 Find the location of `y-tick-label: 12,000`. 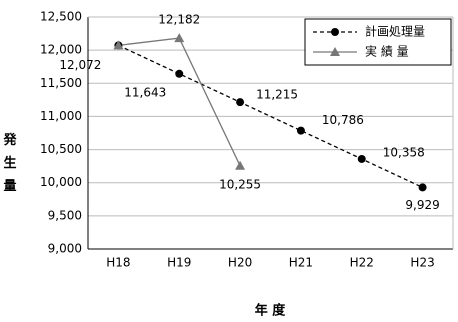

y-tick-label: 12,000 is located at coordinates (61, 50).